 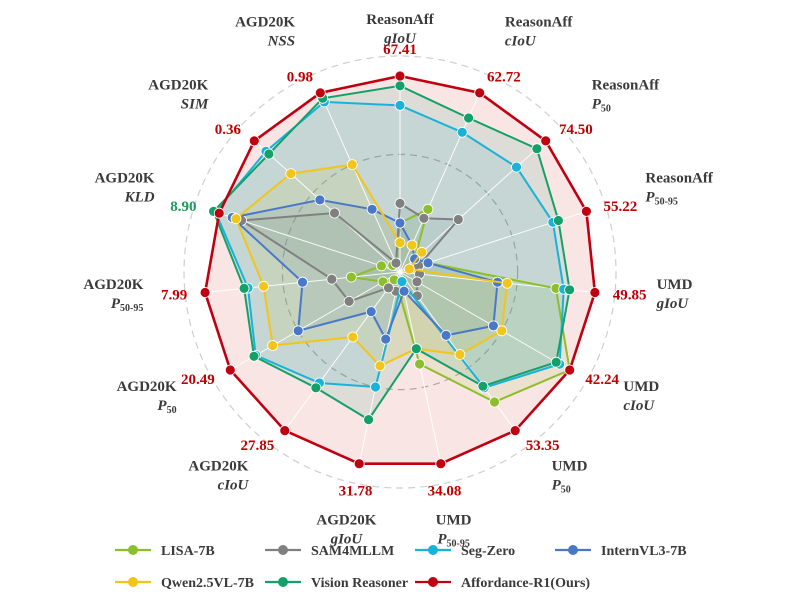 I want to click on legend-item-sam4mllm: SAM4MLLM, so click(x=352, y=551).